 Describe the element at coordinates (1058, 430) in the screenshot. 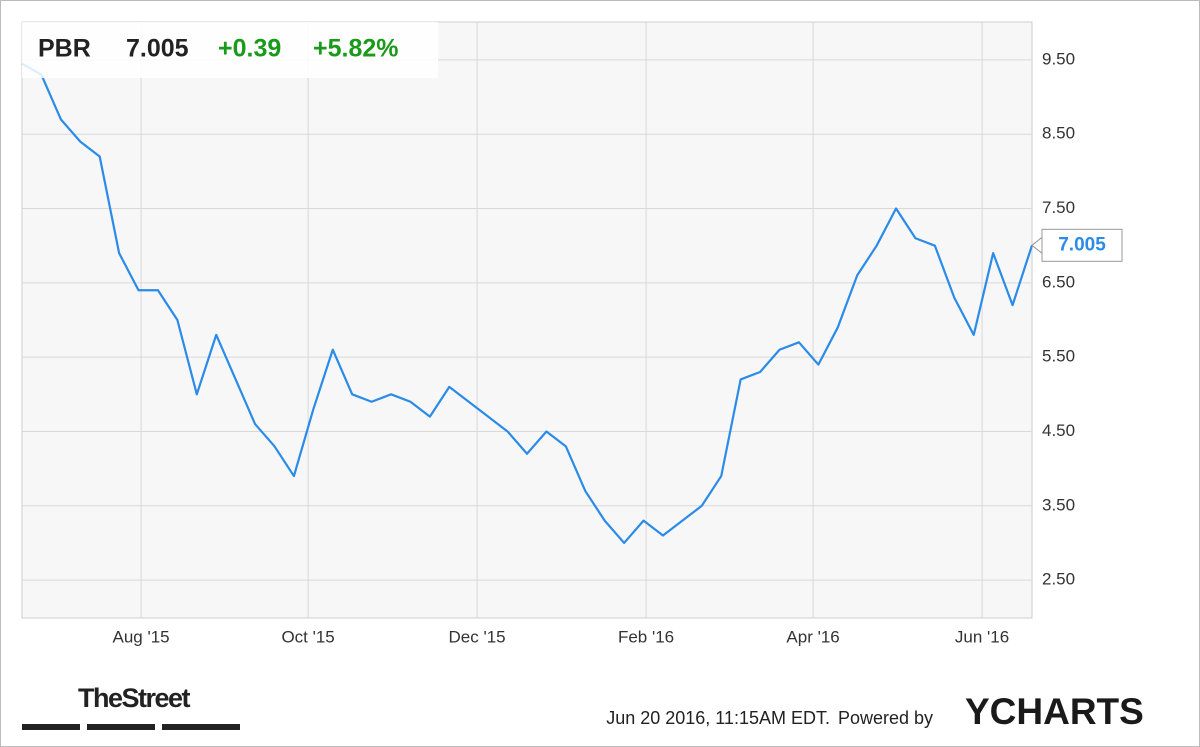

I see `y-tick-label: 4.50` at that location.